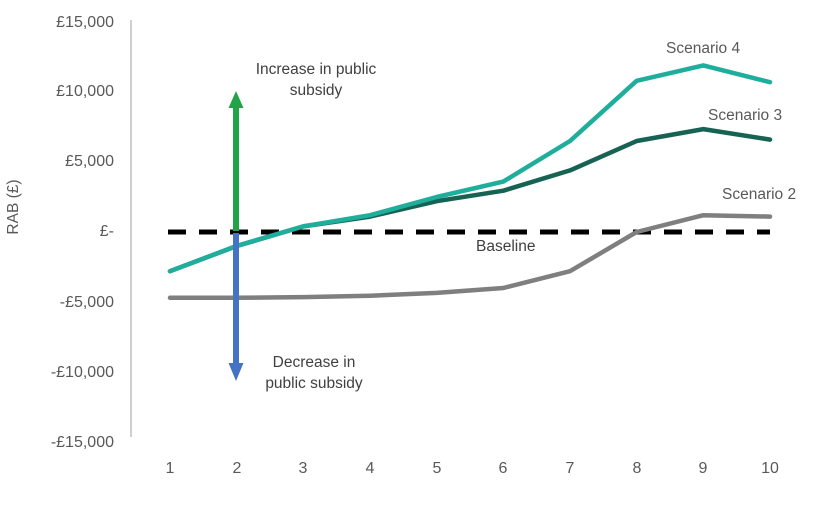  What do you see at coordinates (314, 362) in the screenshot?
I see `decrease-annotation-line1: Decrease in` at bounding box center [314, 362].